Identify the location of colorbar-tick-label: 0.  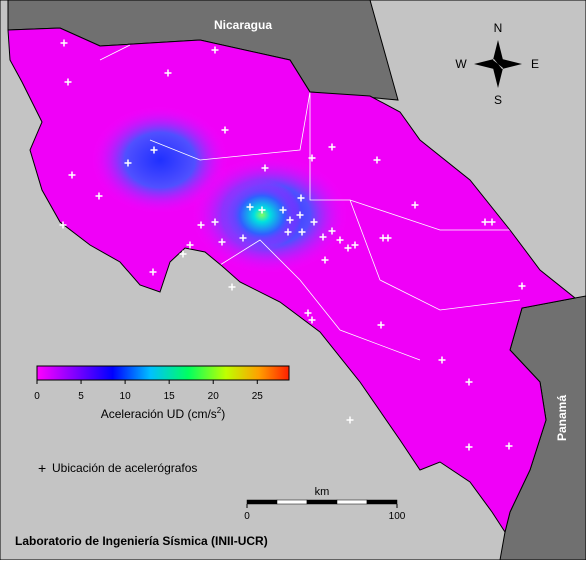
(37, 396).